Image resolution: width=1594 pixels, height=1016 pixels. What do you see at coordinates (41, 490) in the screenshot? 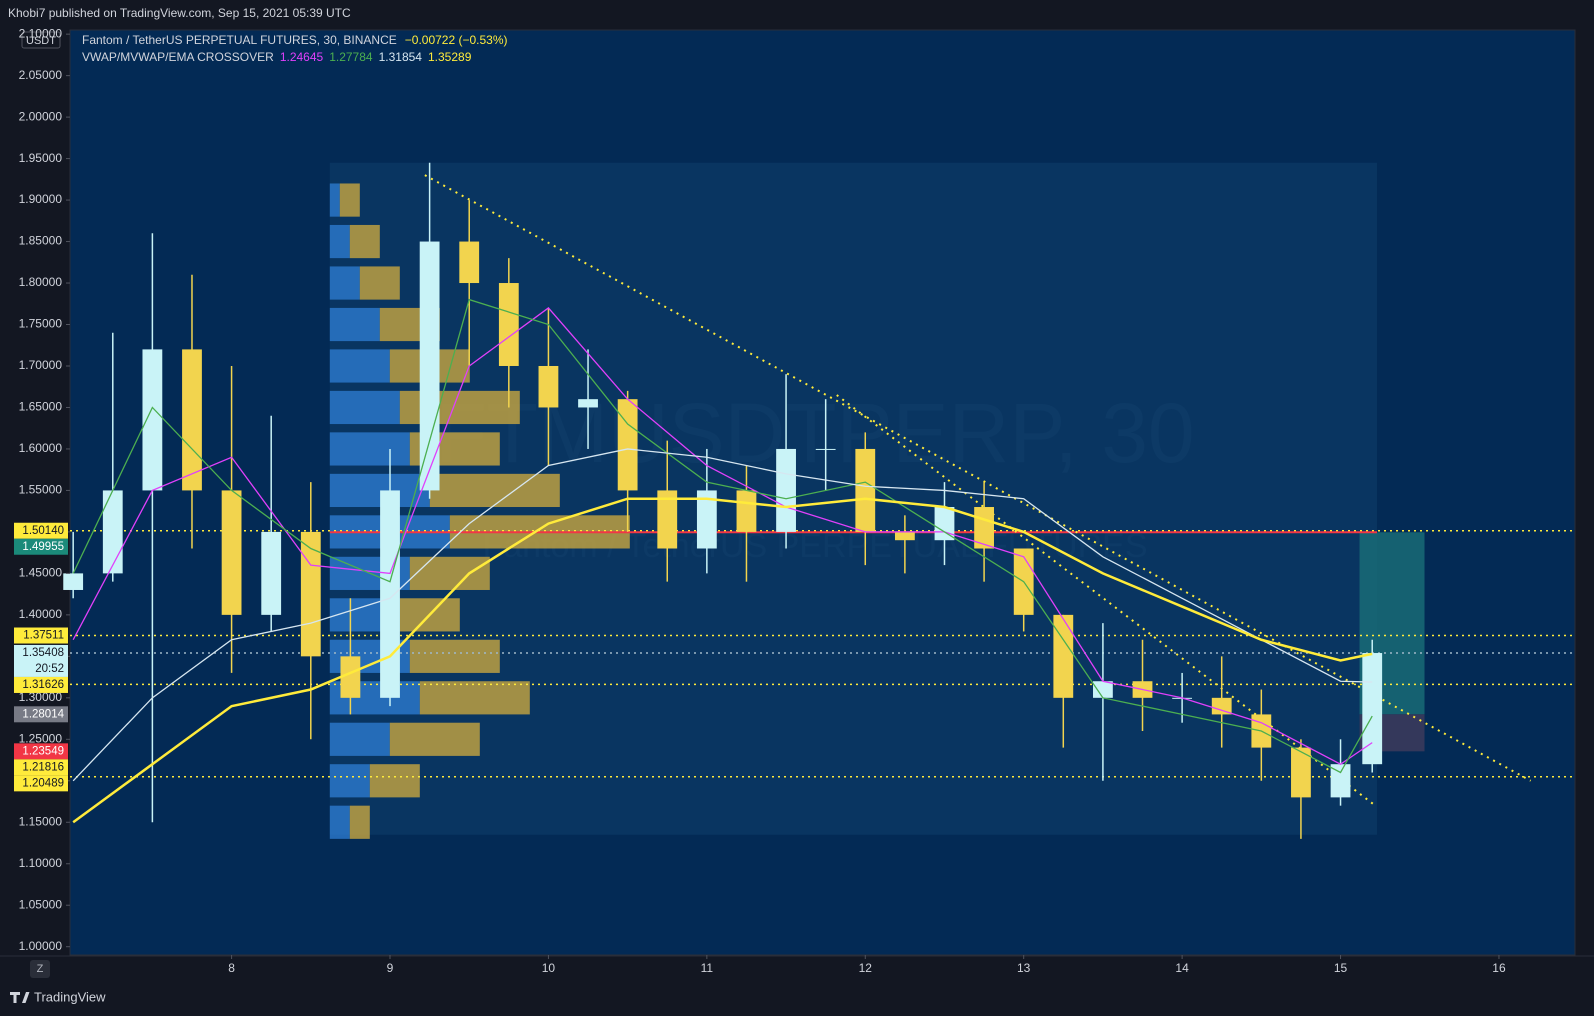
I see `y-tick-label: 1.55000` at bounding box center [41, 490].